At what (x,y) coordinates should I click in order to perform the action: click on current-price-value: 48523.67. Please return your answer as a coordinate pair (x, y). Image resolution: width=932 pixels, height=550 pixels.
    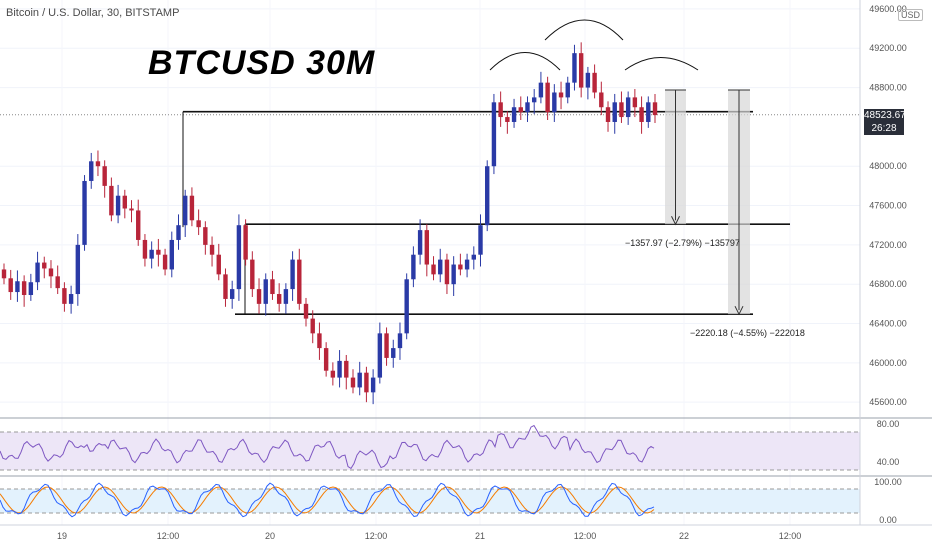
    Looking at the image, I should click on (885, 115).